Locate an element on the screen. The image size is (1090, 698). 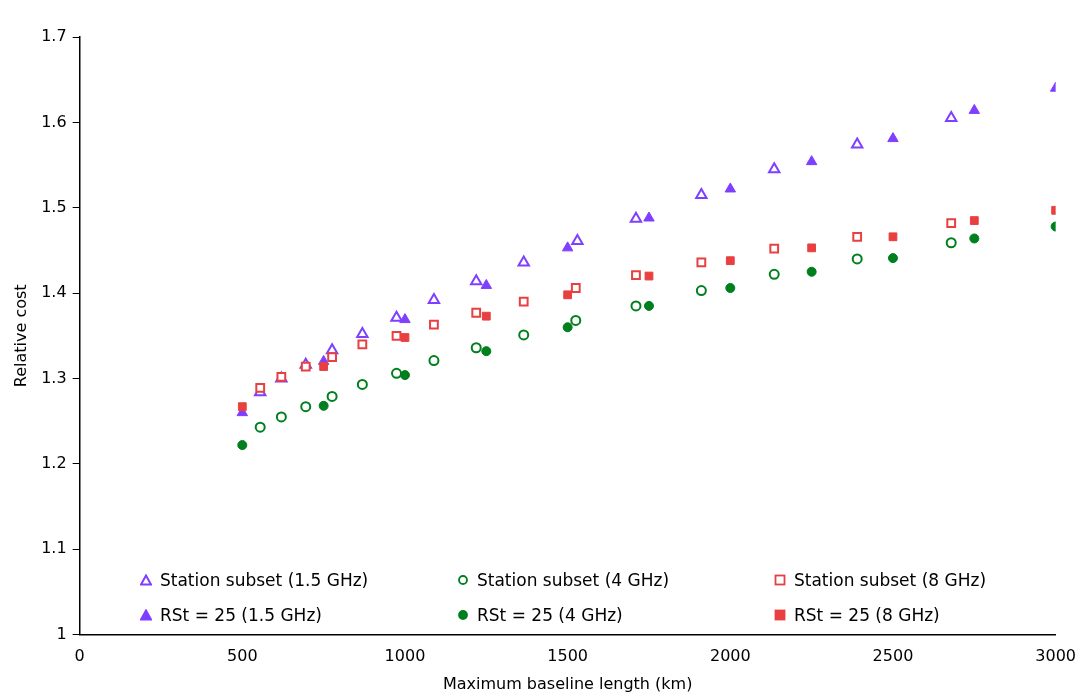
y-tick-label: 1.1 is located at coordinates (54, 548).